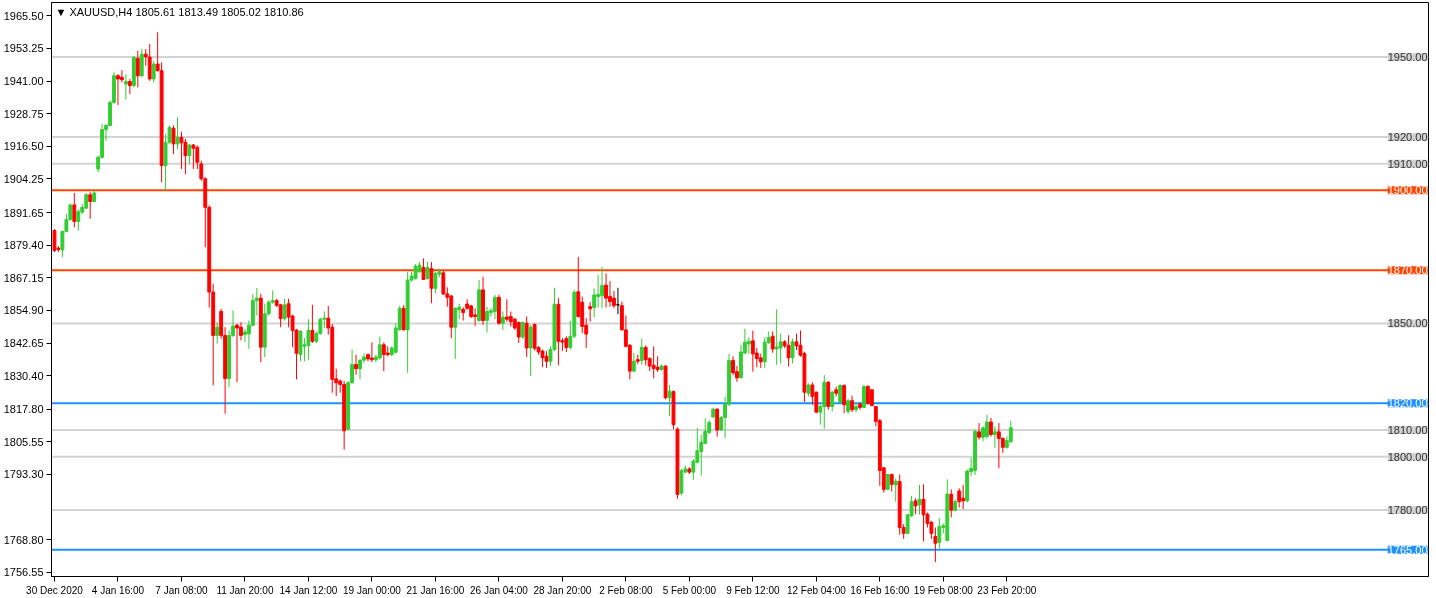  Describe the element at coordinates (1407, 190) in the screenshot. I see `ref-line-label: 1900.00` at that location.